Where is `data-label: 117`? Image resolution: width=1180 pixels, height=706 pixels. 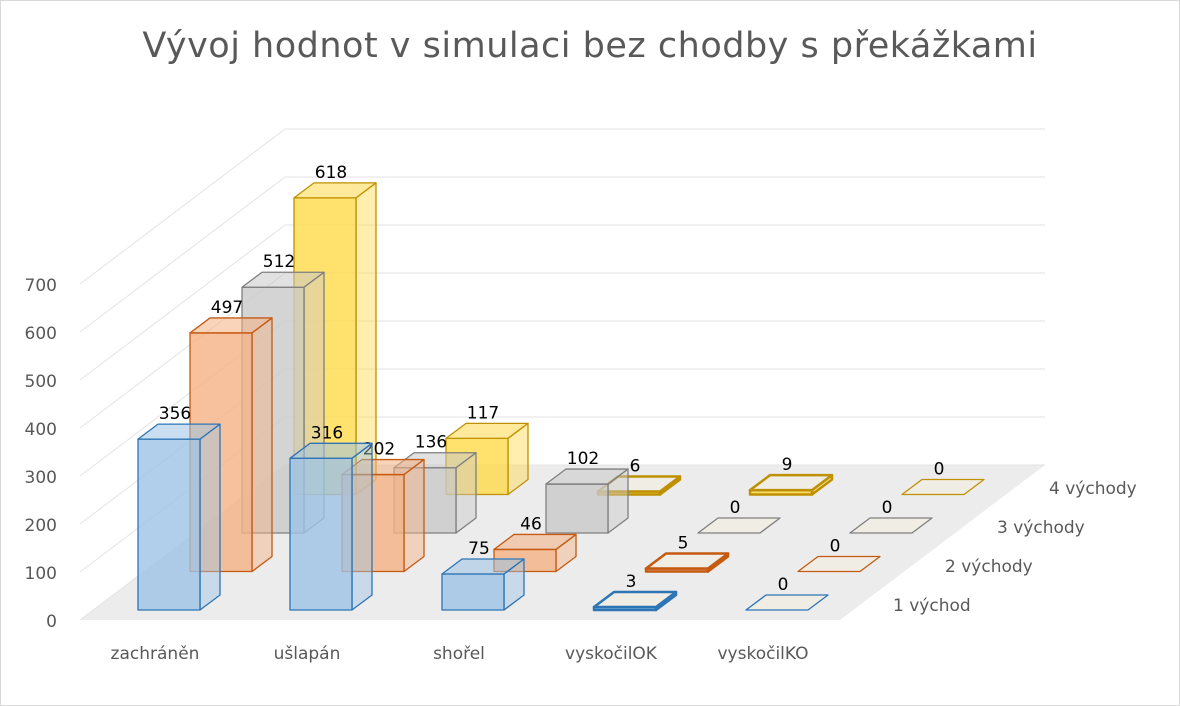 data-label: 117 is located at coordinates (483, 413).